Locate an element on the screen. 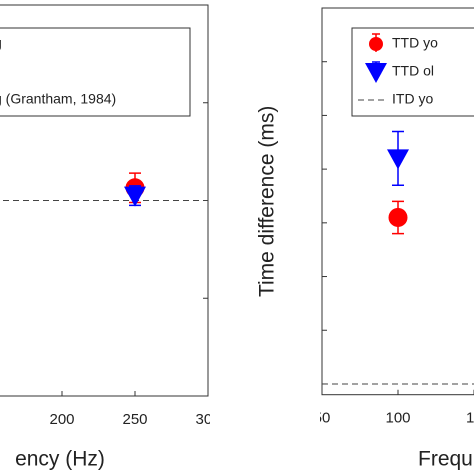  y-tick-label: 40 is located at coordinates (305, 168).